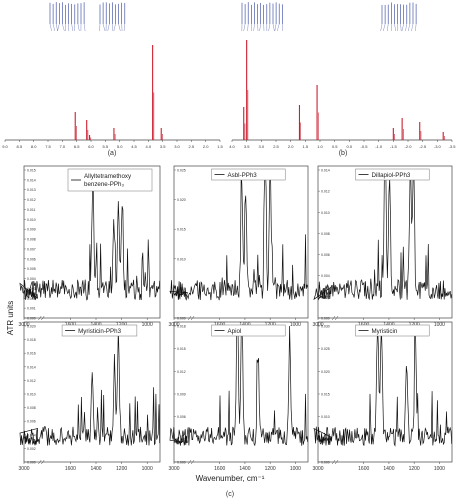 This screenshot has width=456, height=500. What do you see at coordinates (31, 289) in the screenshot?
I see `y-tick-label: 0.003` at bounding box center [31, 289].